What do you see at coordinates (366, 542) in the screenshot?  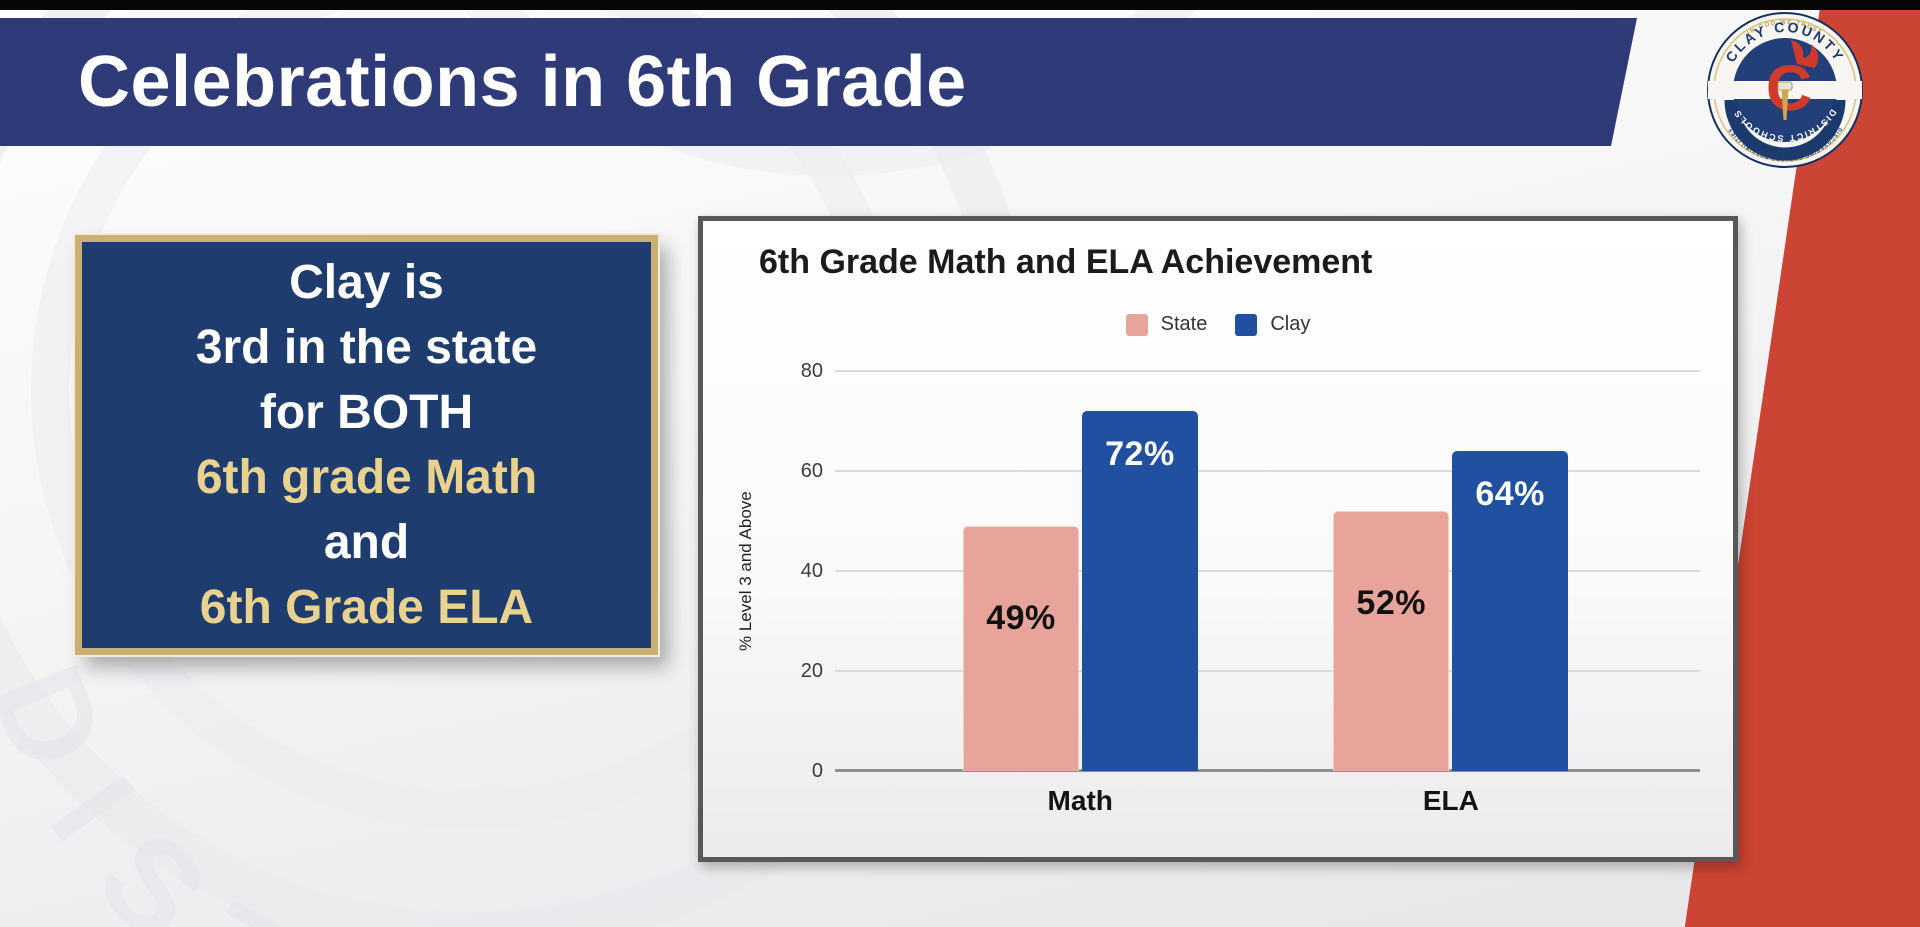 I see `callout-line-5: and` at bounding box center [366, 542].